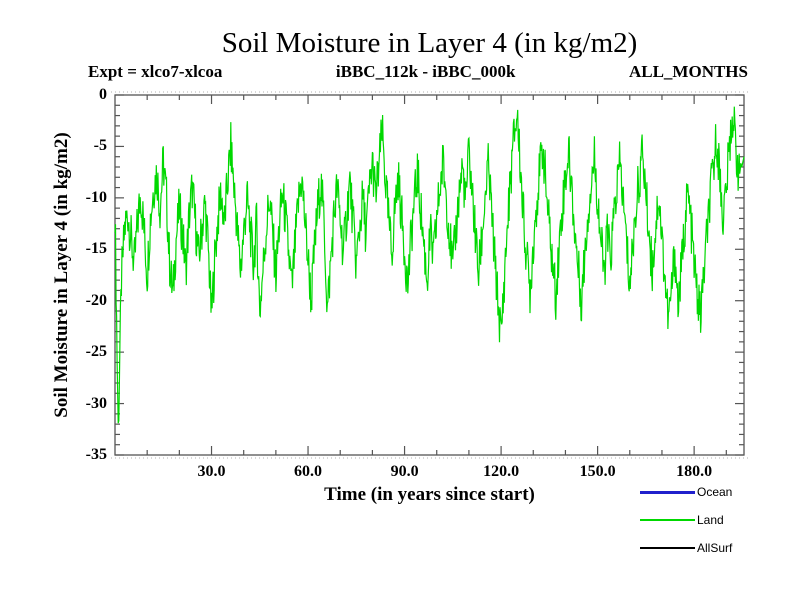 Image resolution: width=800 pixels, height=600 pixels. Describe the element at coordinates (100, 146) in the screenshot. I see `y-tick-label: -5` at that location.